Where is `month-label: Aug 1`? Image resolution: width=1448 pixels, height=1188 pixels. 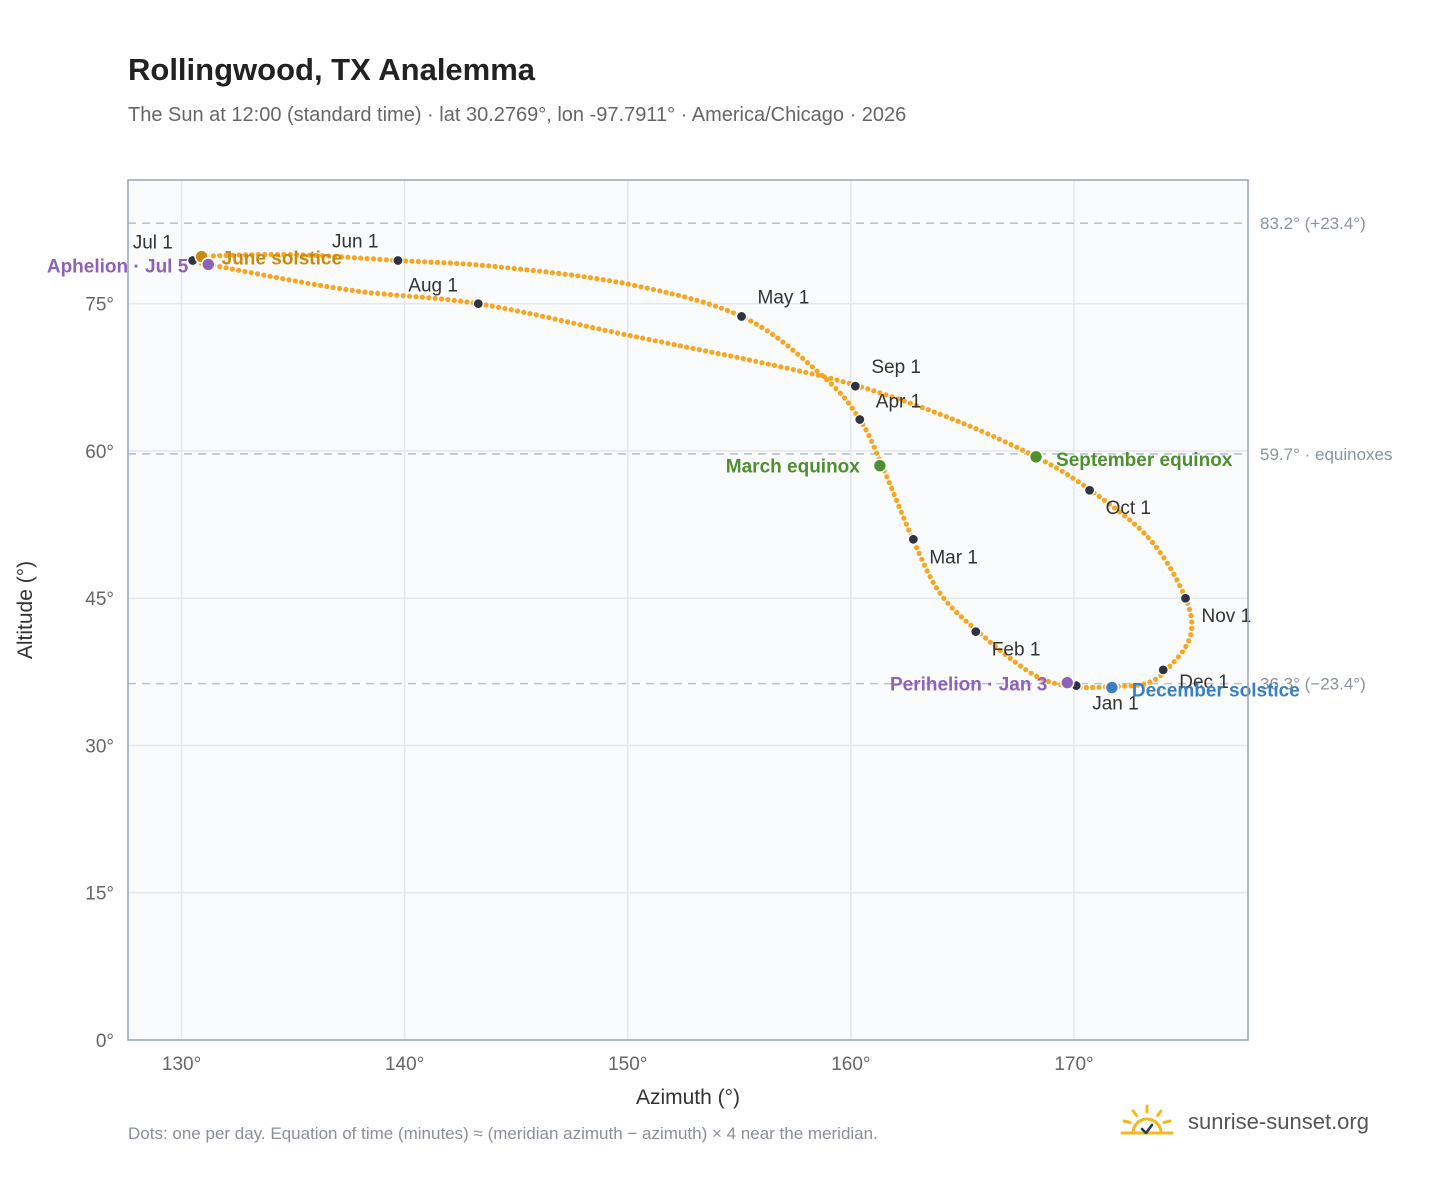 month-label: Aug 1 is located at coordinates (433, 286).